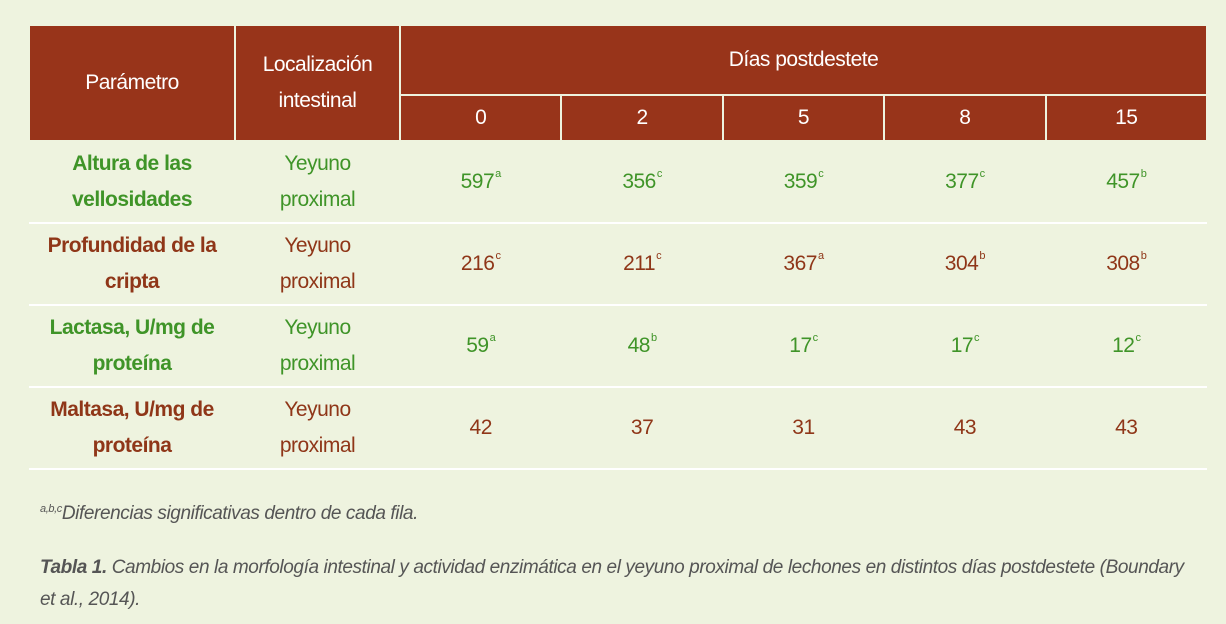 The height and width of the screenshot is (624, 1226). What do you see at coordinates (1126, 118) in the screenshot?
I see `header-day: 15` at bounding box center [1126, 118].